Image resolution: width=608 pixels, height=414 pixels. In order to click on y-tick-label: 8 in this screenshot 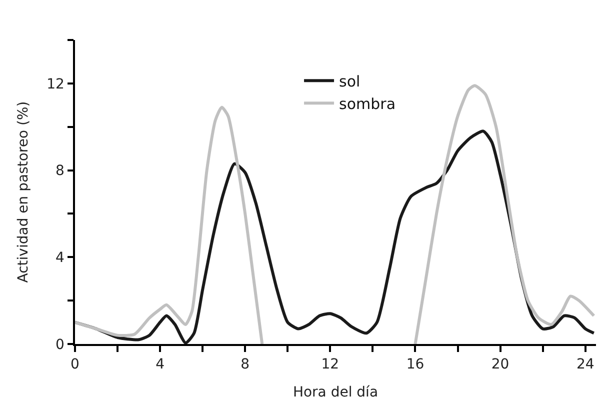, I will do `click(60, 171)`.